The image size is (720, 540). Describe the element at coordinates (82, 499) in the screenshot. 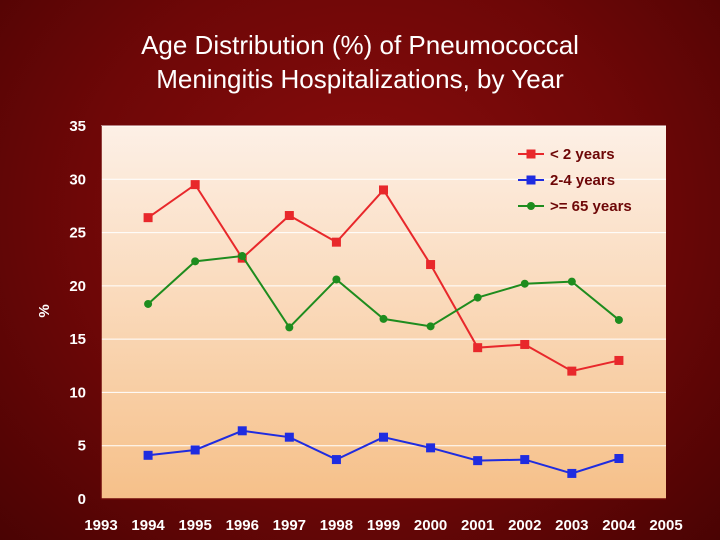

I see `y-tick-label: 0` at that location.